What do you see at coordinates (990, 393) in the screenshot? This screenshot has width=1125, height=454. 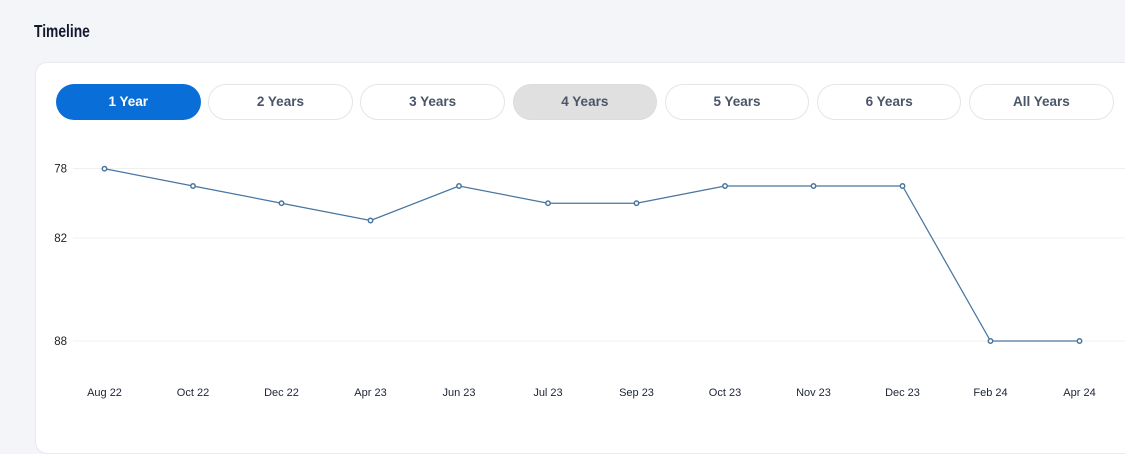 I see `svg-text: Feb 24` at bounding box center [990, 393].